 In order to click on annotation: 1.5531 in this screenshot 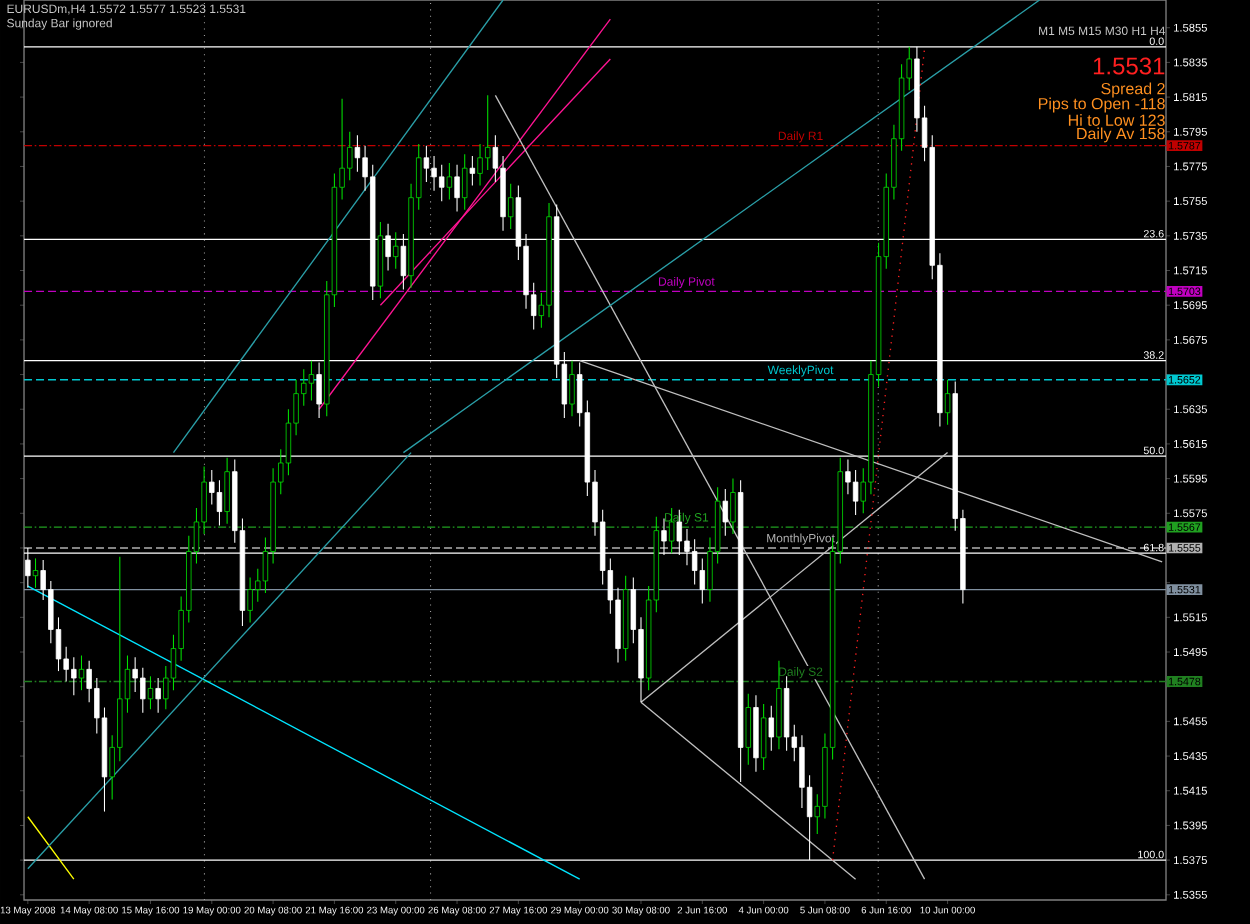, I will do `click(1129, 66)`.